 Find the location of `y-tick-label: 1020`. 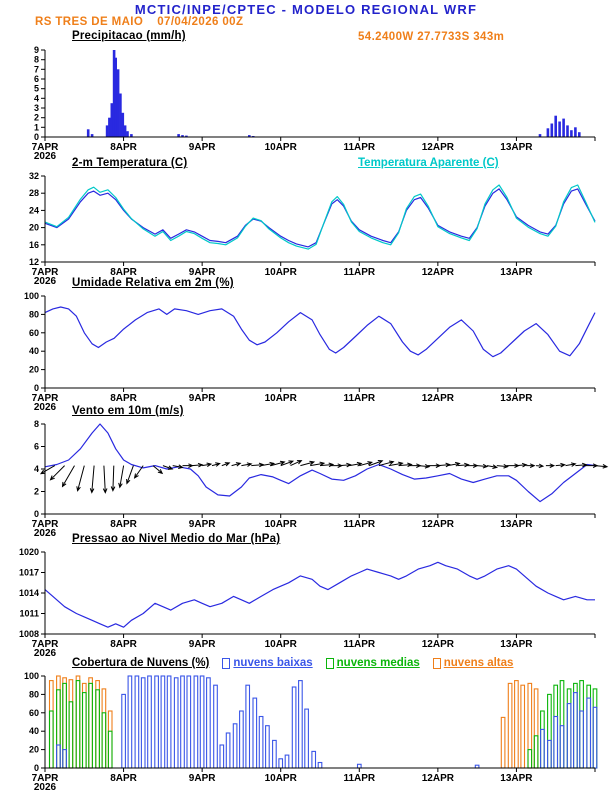

y-tick-label: 1020 is located at coordinates (29, 552).